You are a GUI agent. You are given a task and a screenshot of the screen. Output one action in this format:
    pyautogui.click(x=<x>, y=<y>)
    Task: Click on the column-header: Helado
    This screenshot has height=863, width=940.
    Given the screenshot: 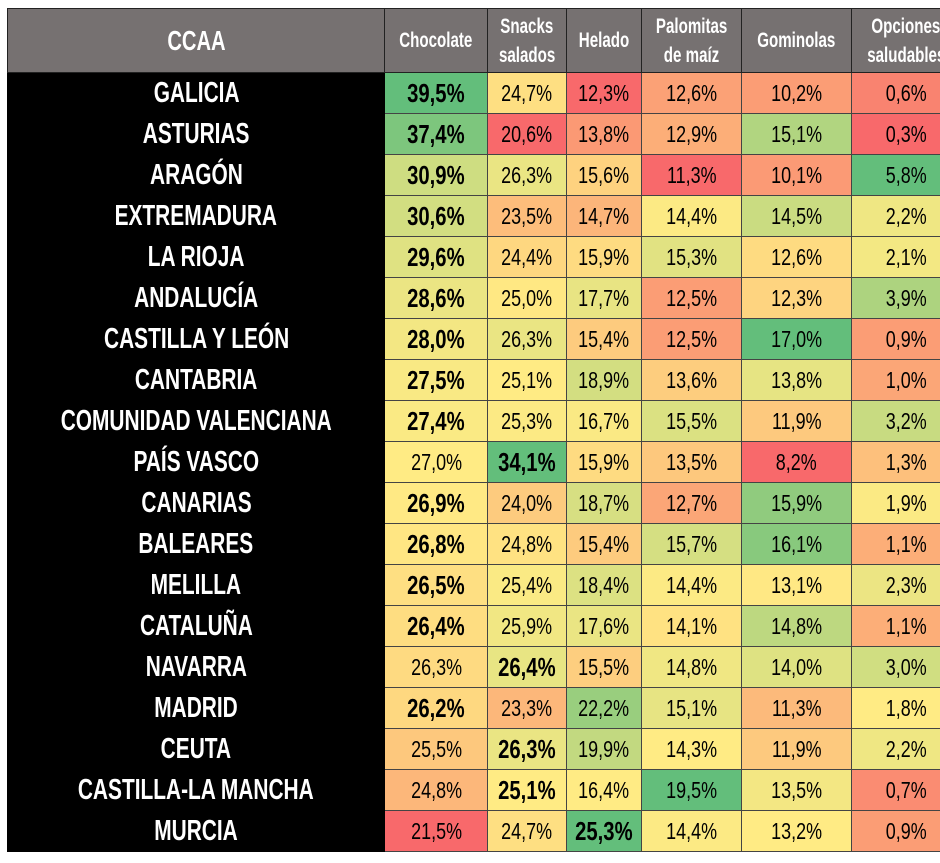 What is the action you would take?
    pyautogui.click(x=604, y=40)
    